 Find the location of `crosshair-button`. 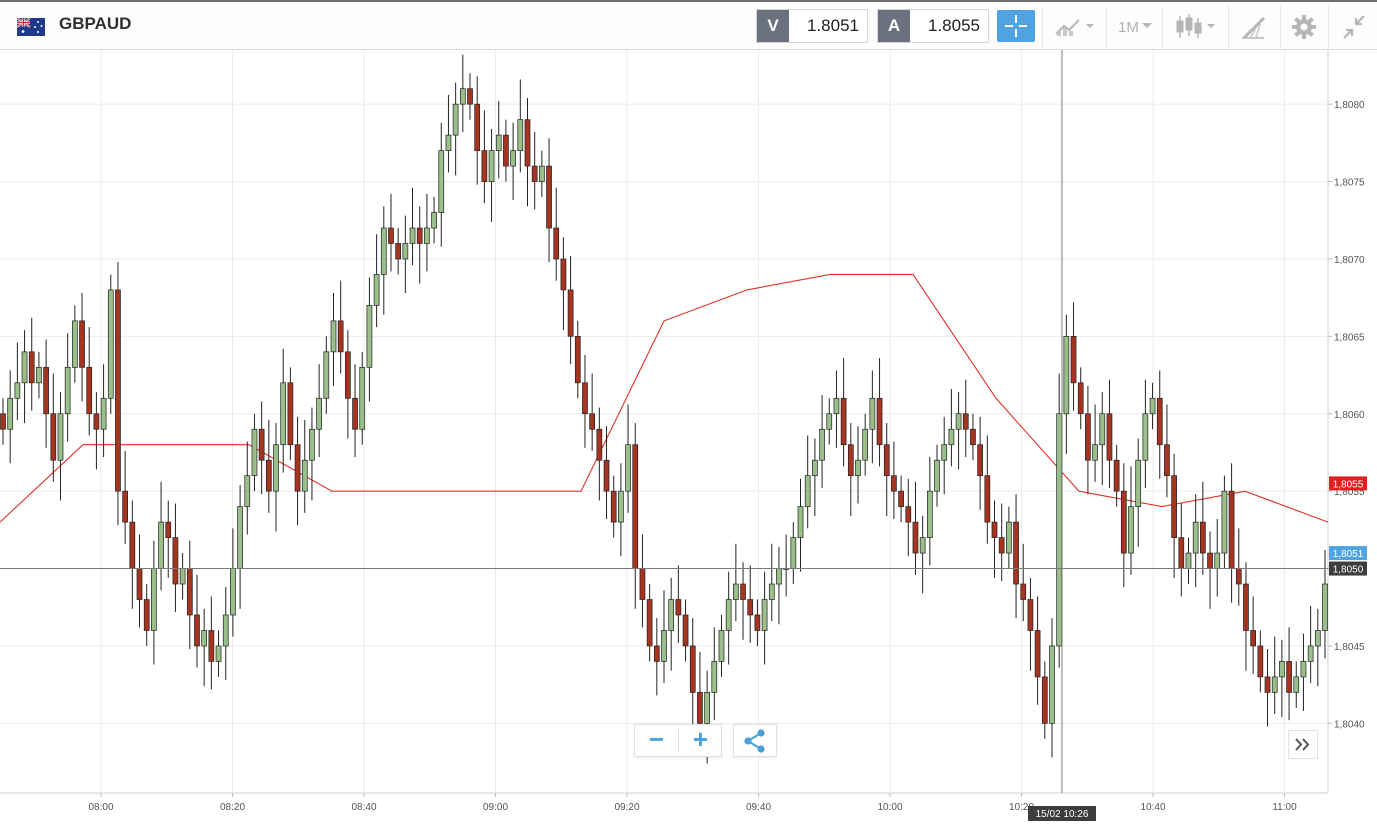

crosshair-button is located at coordinates (1016, 26).